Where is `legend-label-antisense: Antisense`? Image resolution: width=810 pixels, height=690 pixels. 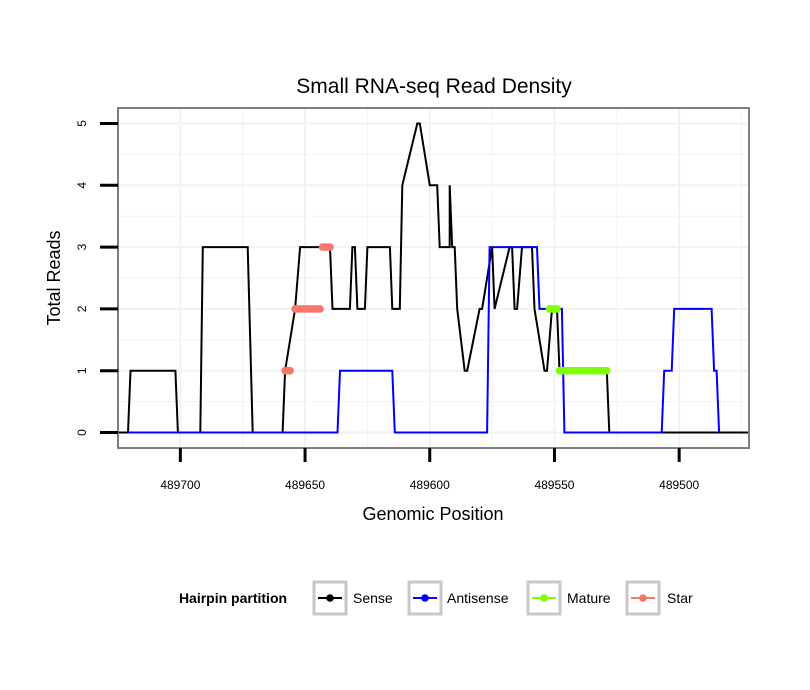
legend-label-antisense: Antisense is located at coordinates (478, 598).